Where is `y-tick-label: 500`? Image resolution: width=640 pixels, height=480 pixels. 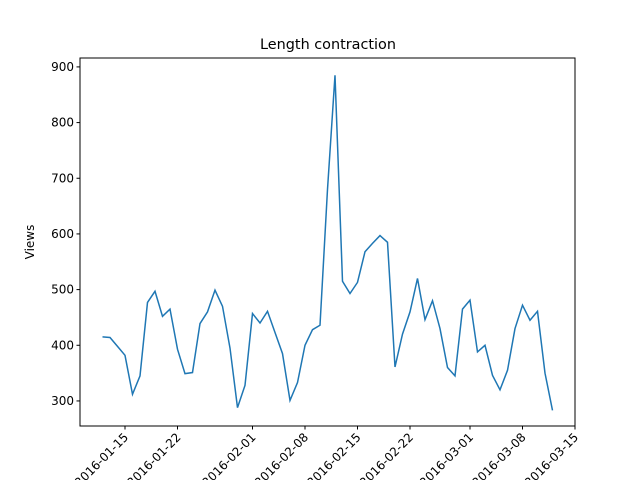
y-tick-label: 500 is located at coordinates (62, 290).